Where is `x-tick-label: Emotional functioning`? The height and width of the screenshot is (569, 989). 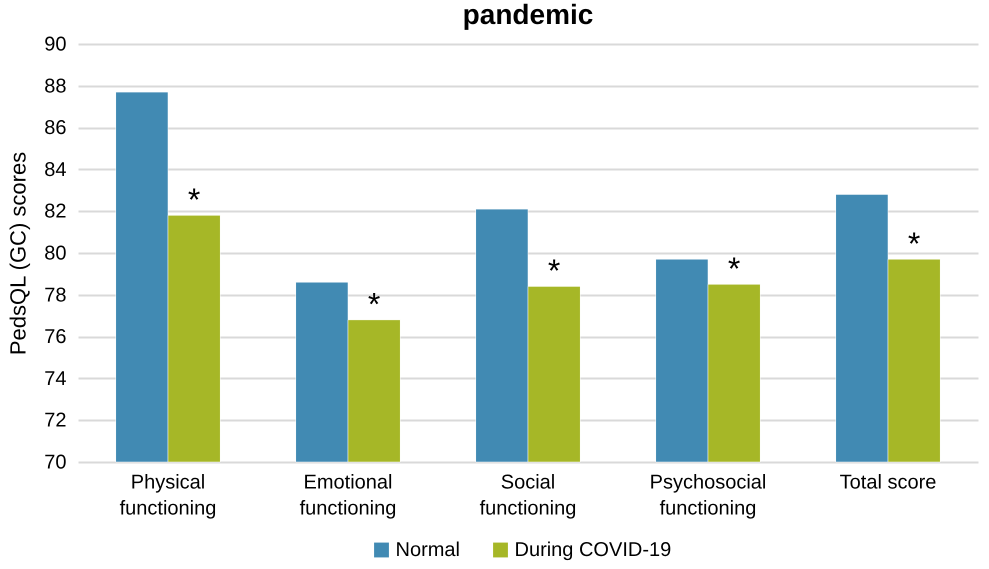 x-tick-label: Emotional functioning is located at coordinates (348, 496).